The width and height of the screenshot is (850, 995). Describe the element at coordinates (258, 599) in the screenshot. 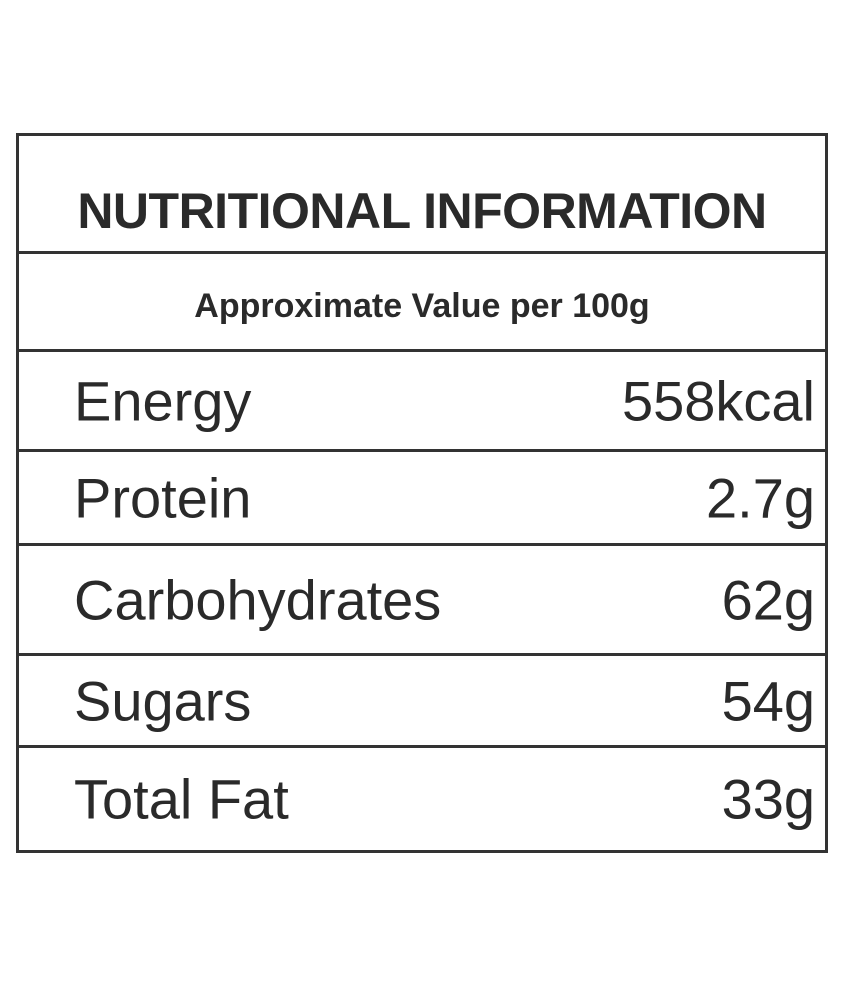

I see `nutrient-name: Carbohydrates` at that location.